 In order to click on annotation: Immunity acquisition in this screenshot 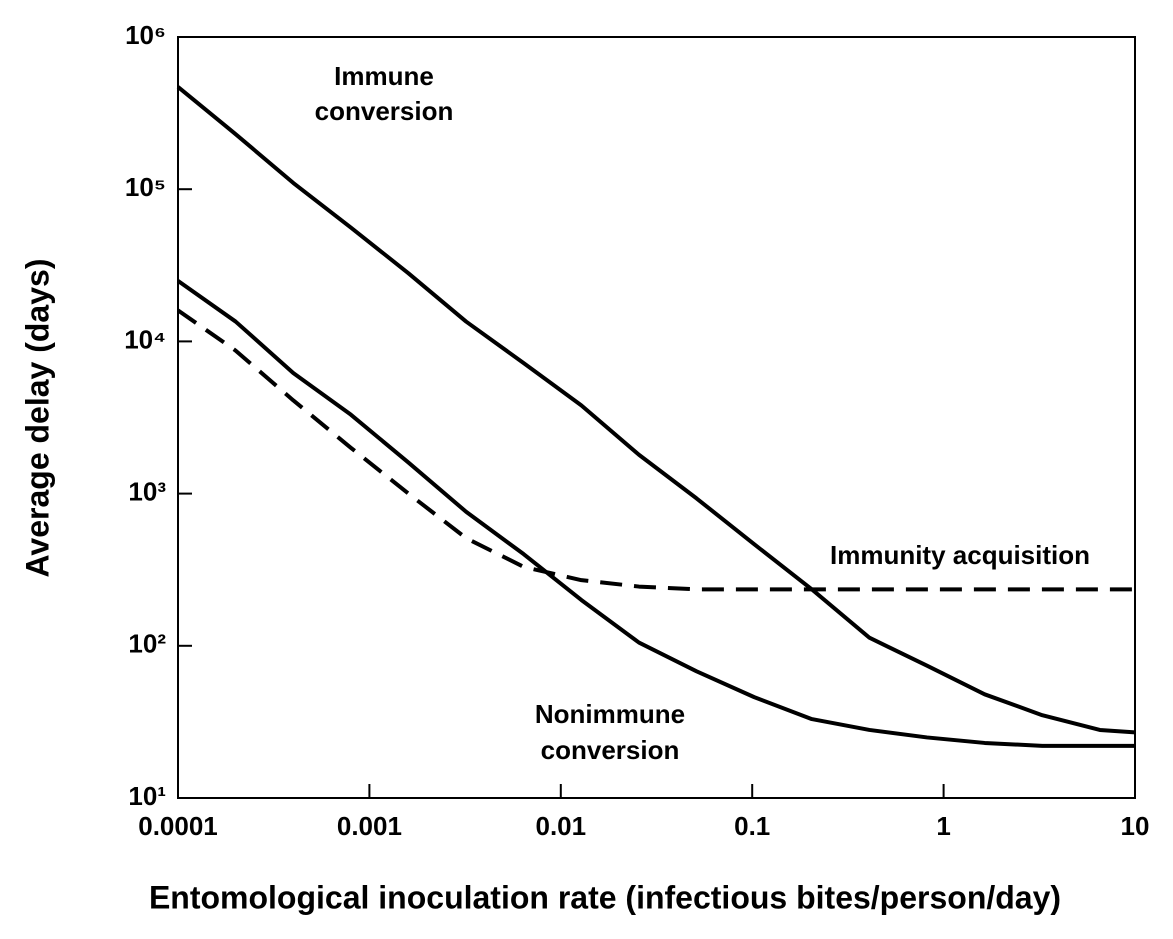, I will do `click(960, 555)`.